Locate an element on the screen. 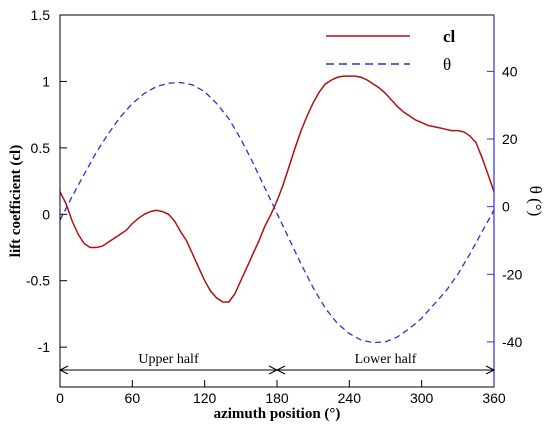 The height and width of the screenshot is (434, 550). legend: cl θ is located at coordinates (391, 50).